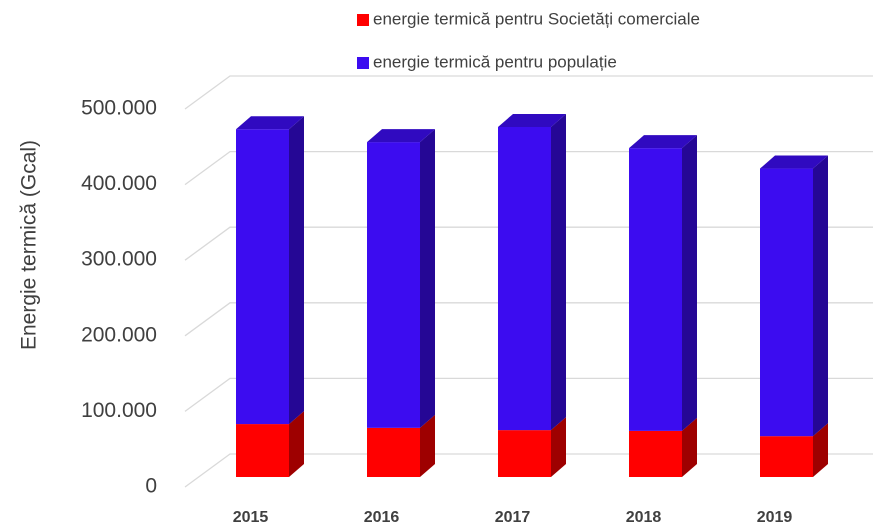 The width and height of the screenshot is (873, 528). What do you see at coordinates (119, 108) in the screenshot?
I see `y-tick-label: 500.000` at bounding box center [119, 108].